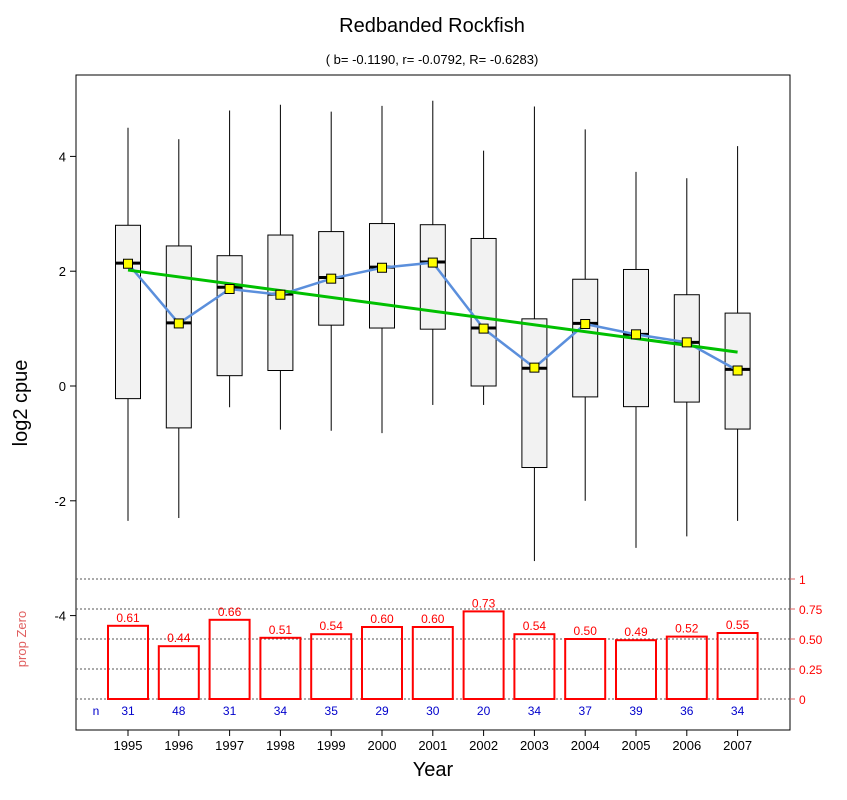  What do you see at coordinates (687, 629) in the screenshot?
I see `prop-zero-value-label: 0.52` at bounding box center [687, 629].